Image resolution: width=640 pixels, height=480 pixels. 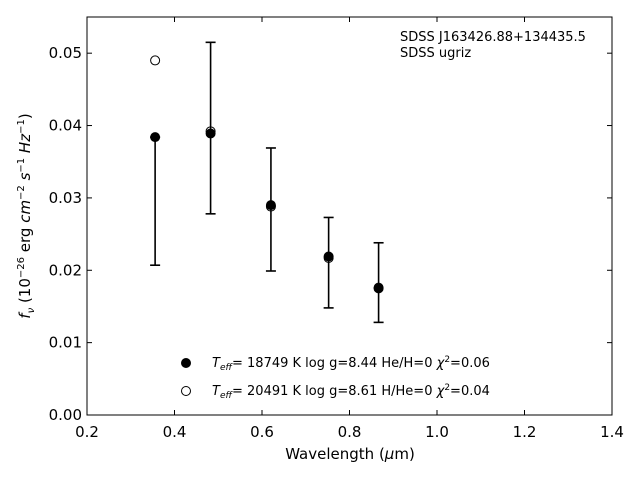 I want to click on x-tick-label: 1.2, so click(x=525, y=432).